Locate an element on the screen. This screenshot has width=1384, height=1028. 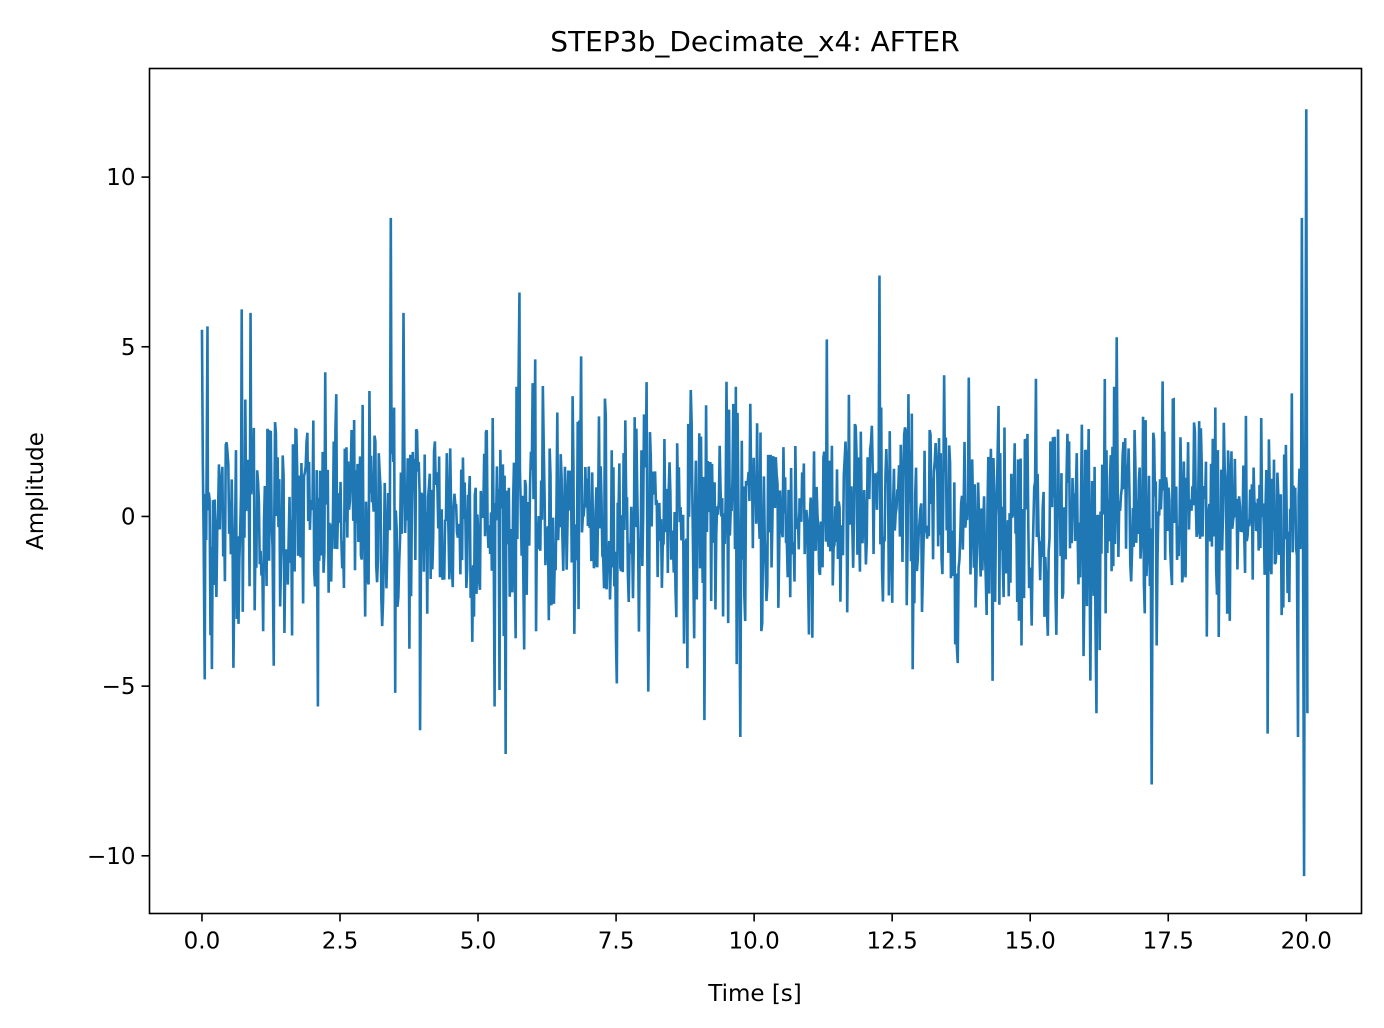
y-tick-label: 10 is located at coordinates (120, 178).